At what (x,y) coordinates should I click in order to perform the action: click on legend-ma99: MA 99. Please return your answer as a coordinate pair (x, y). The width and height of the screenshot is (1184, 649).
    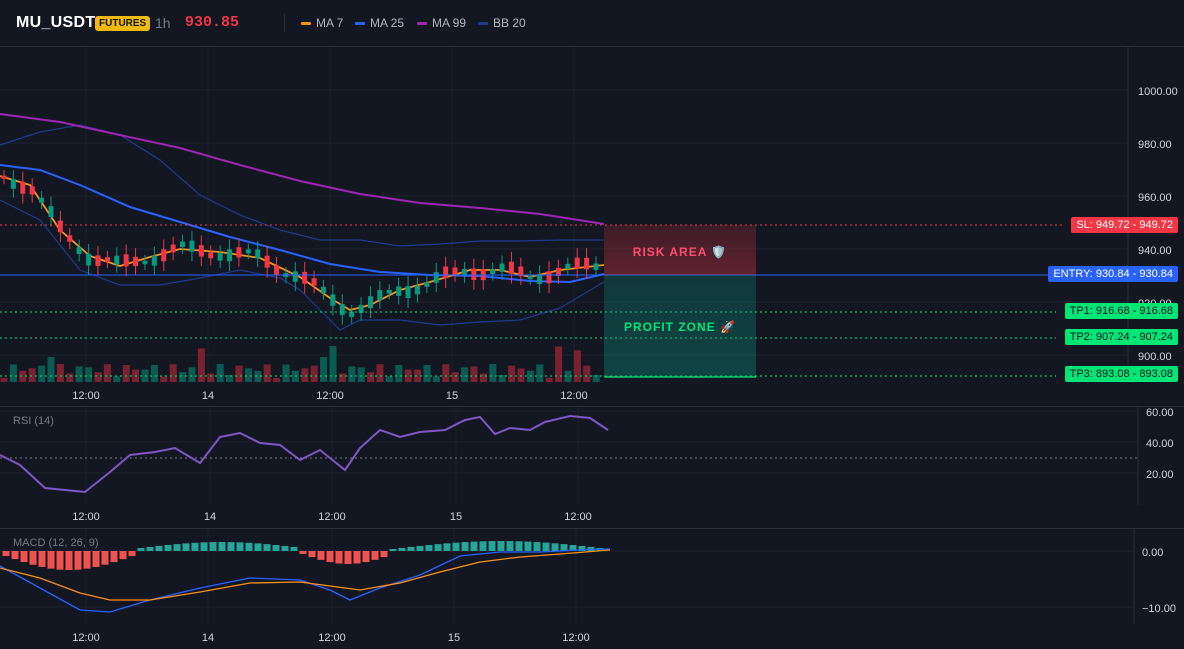
    Looking at the image, I should click on (441, 23).